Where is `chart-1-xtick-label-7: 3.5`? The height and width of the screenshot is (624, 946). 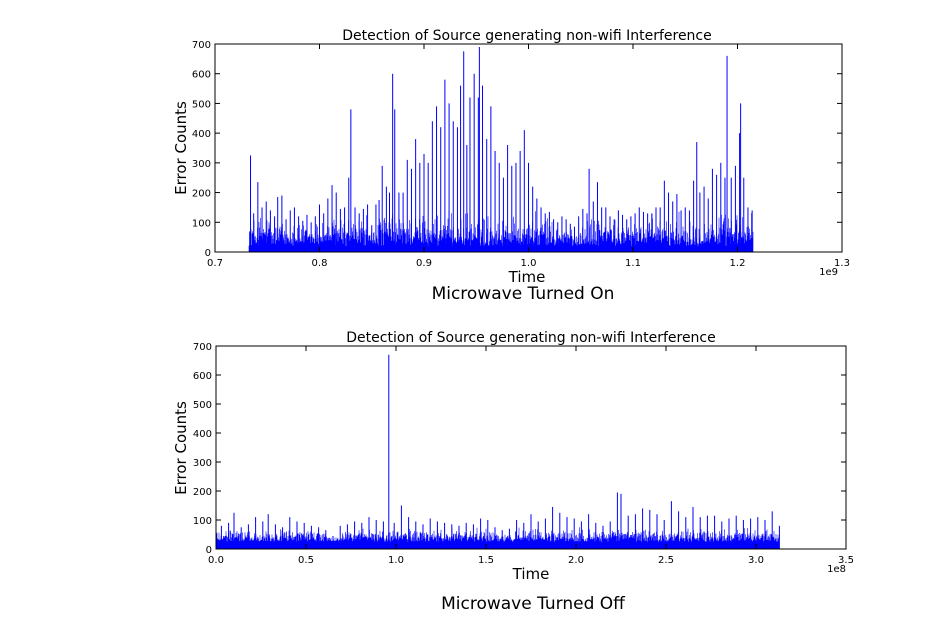 chart-1-xtick-label-7: 3.5 is located at coordinates (846, 560).